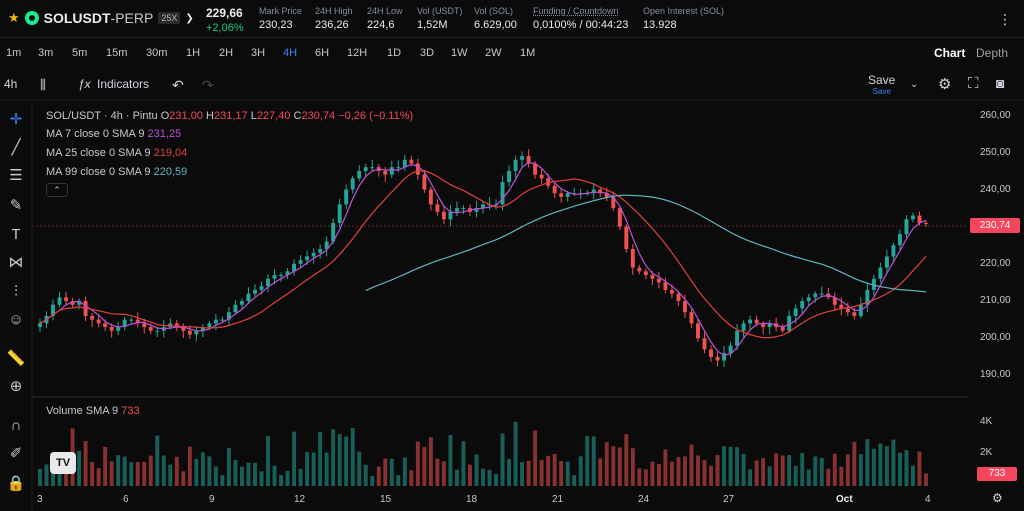 The height and width of the screenshot is (511, 1024). Describe the element at coordinates (123, 84) in the screenshot. I see `indicators-button: Indicators` at that location.